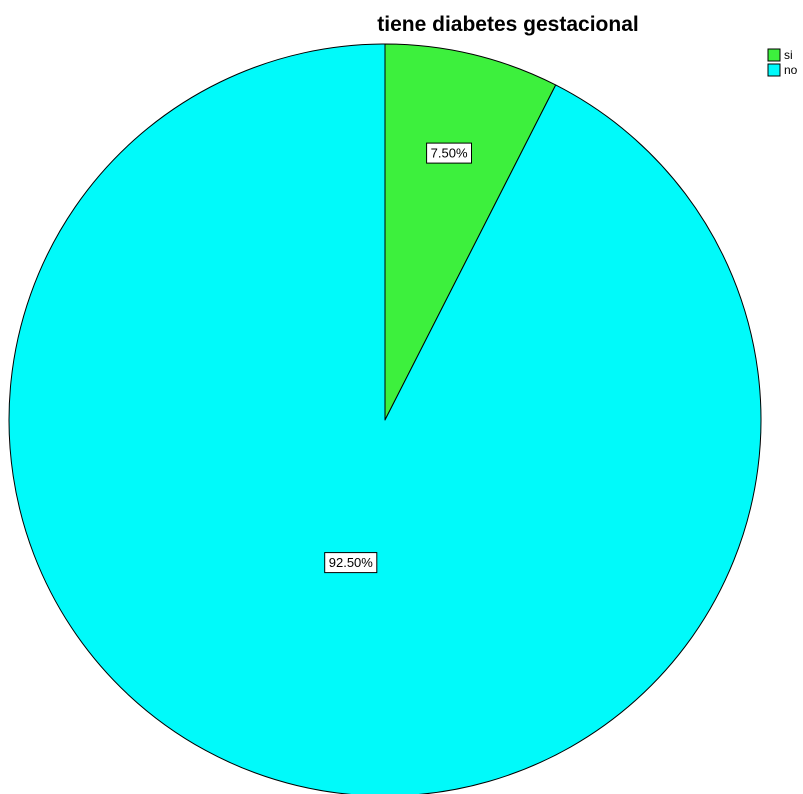  What do you see at coordinates (398, 358) in the screenshot?
I see `pie-data-labels: 7.50% 92.50%` at bounding box center [398, 358].